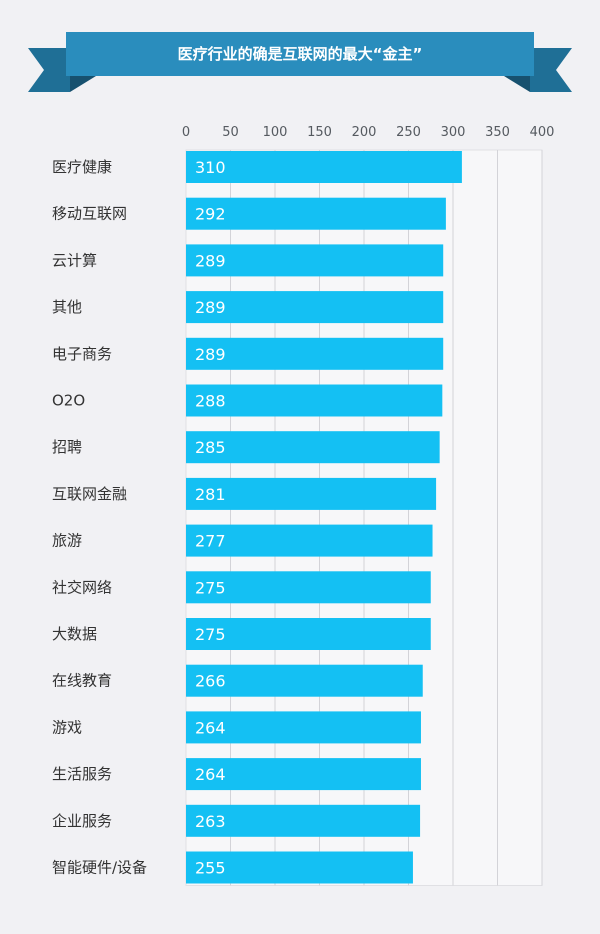  What do you see at coordinates (319, 132) in the screenshot?
I see `x-tick-label: 150` at bounding box center [319, 132].